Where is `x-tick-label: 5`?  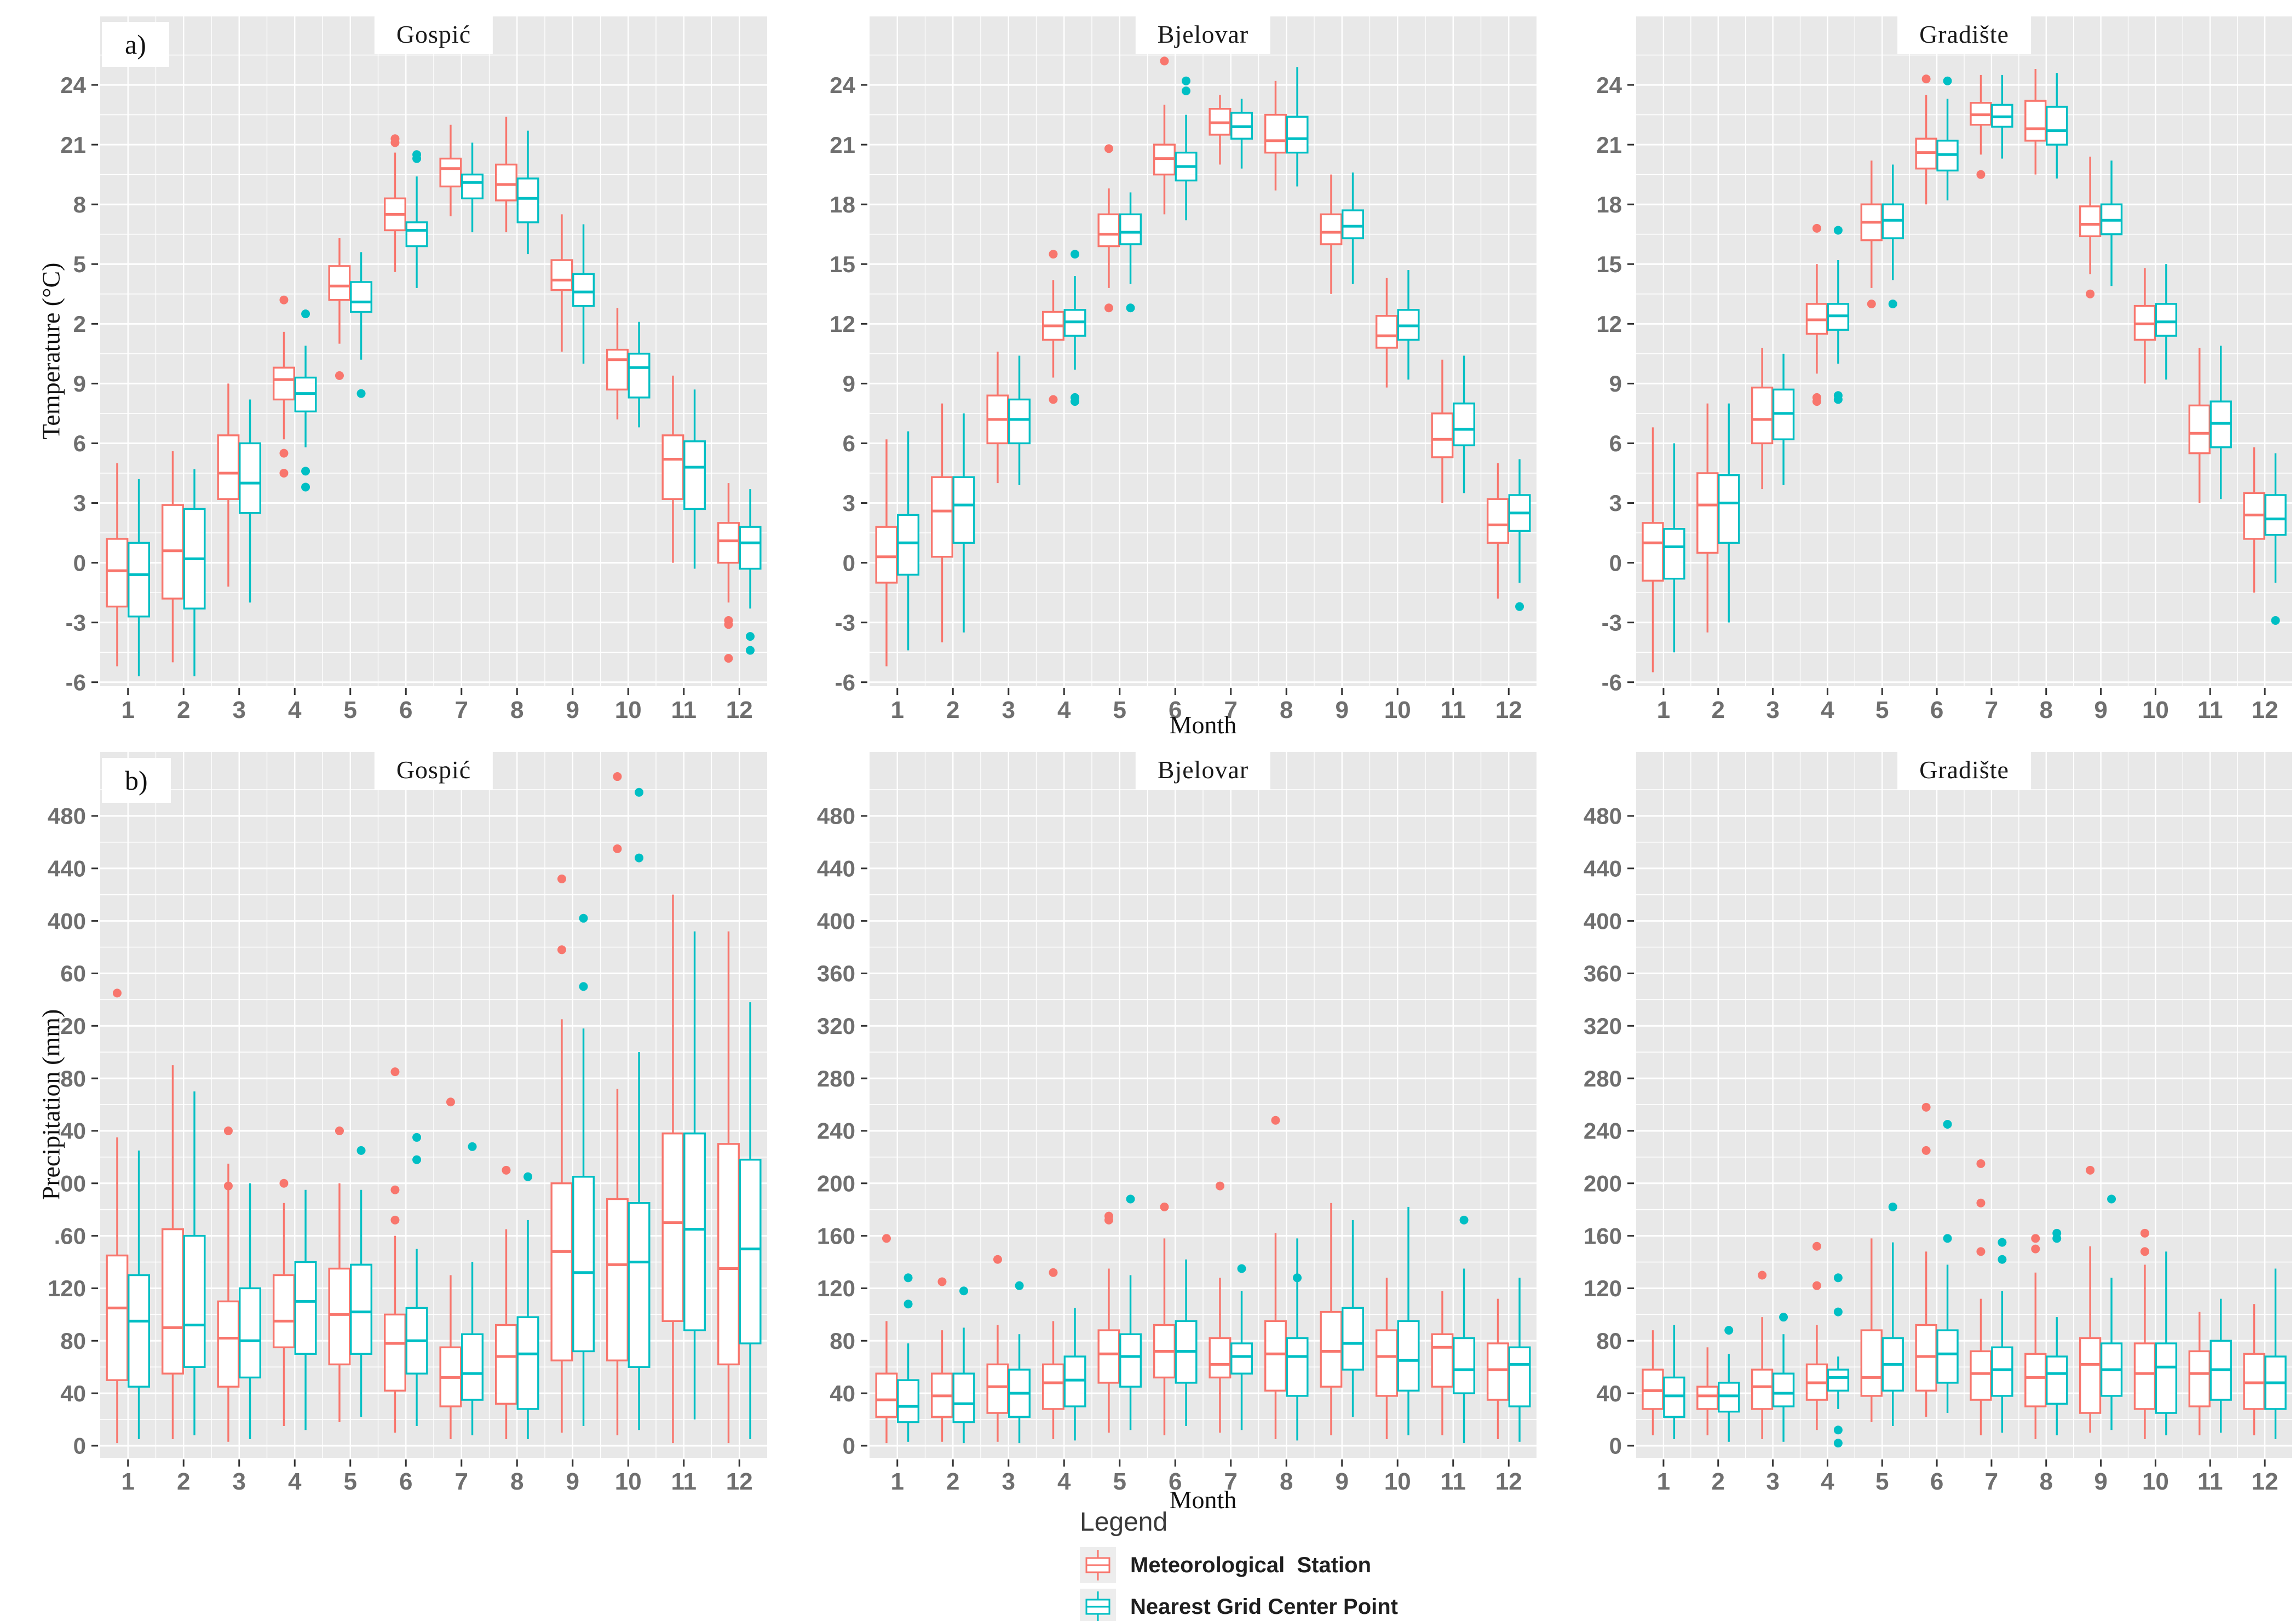 x-tick-label: 5 is located at coordinates (1882, 710).